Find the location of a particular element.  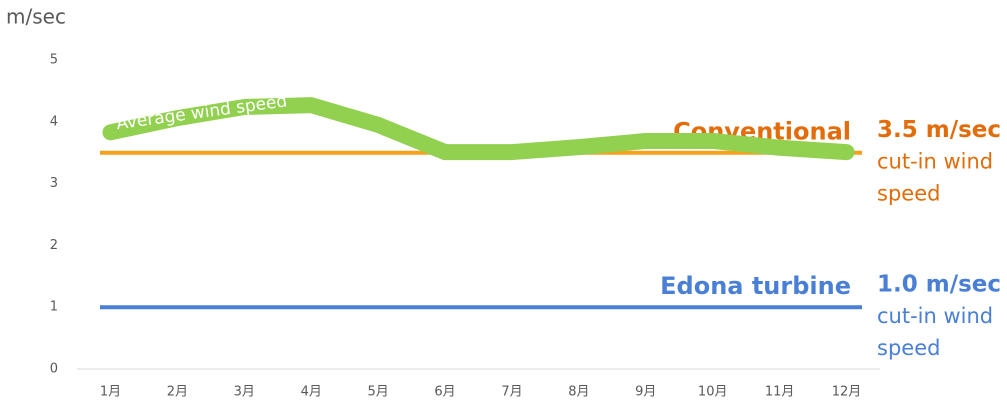

x-tick-label: 2月 is located at coordinates (177, 392).